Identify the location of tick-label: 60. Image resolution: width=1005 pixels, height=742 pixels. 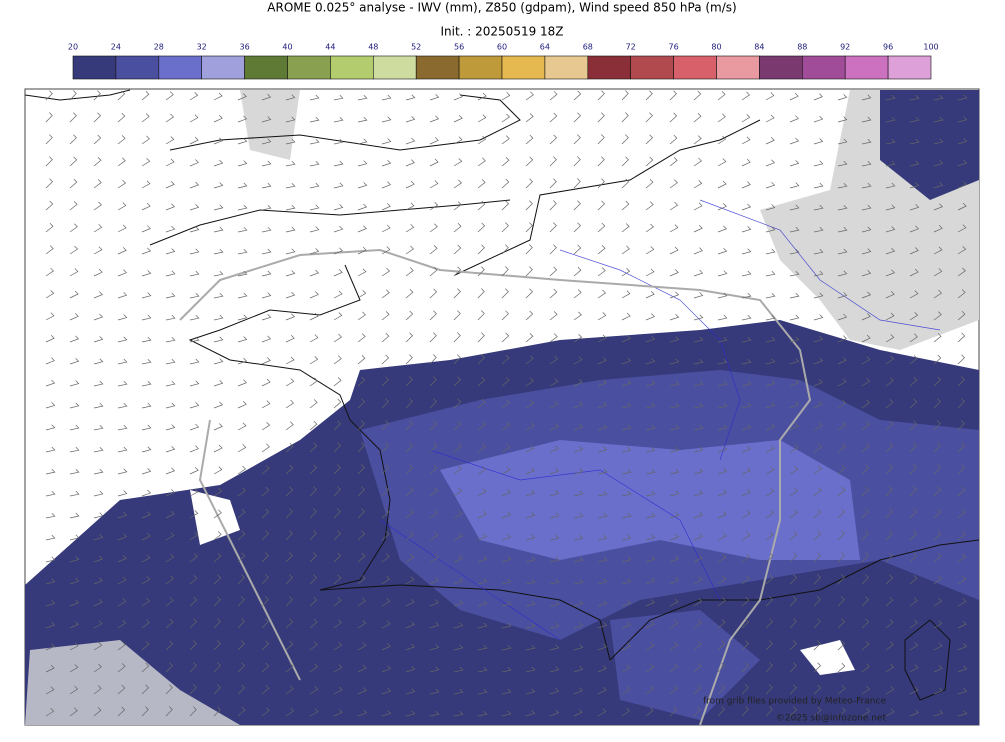
(502, 47).